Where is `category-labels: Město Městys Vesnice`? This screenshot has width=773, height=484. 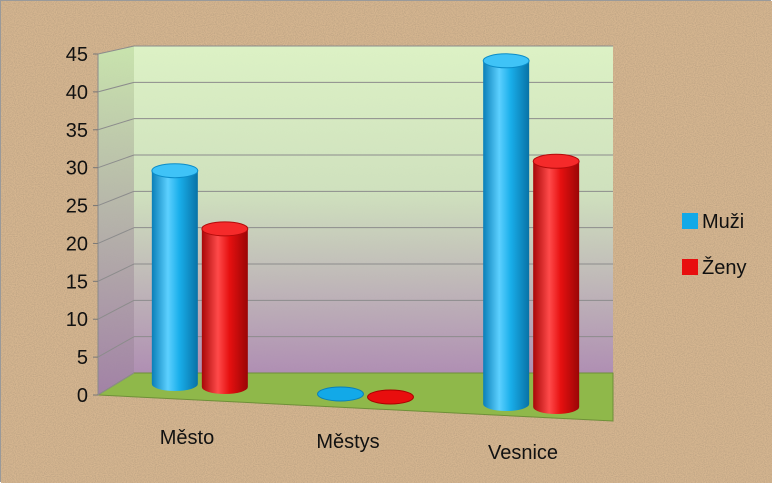
category-labels: Město Městys Vesnice is located at coordinates (359, 445).